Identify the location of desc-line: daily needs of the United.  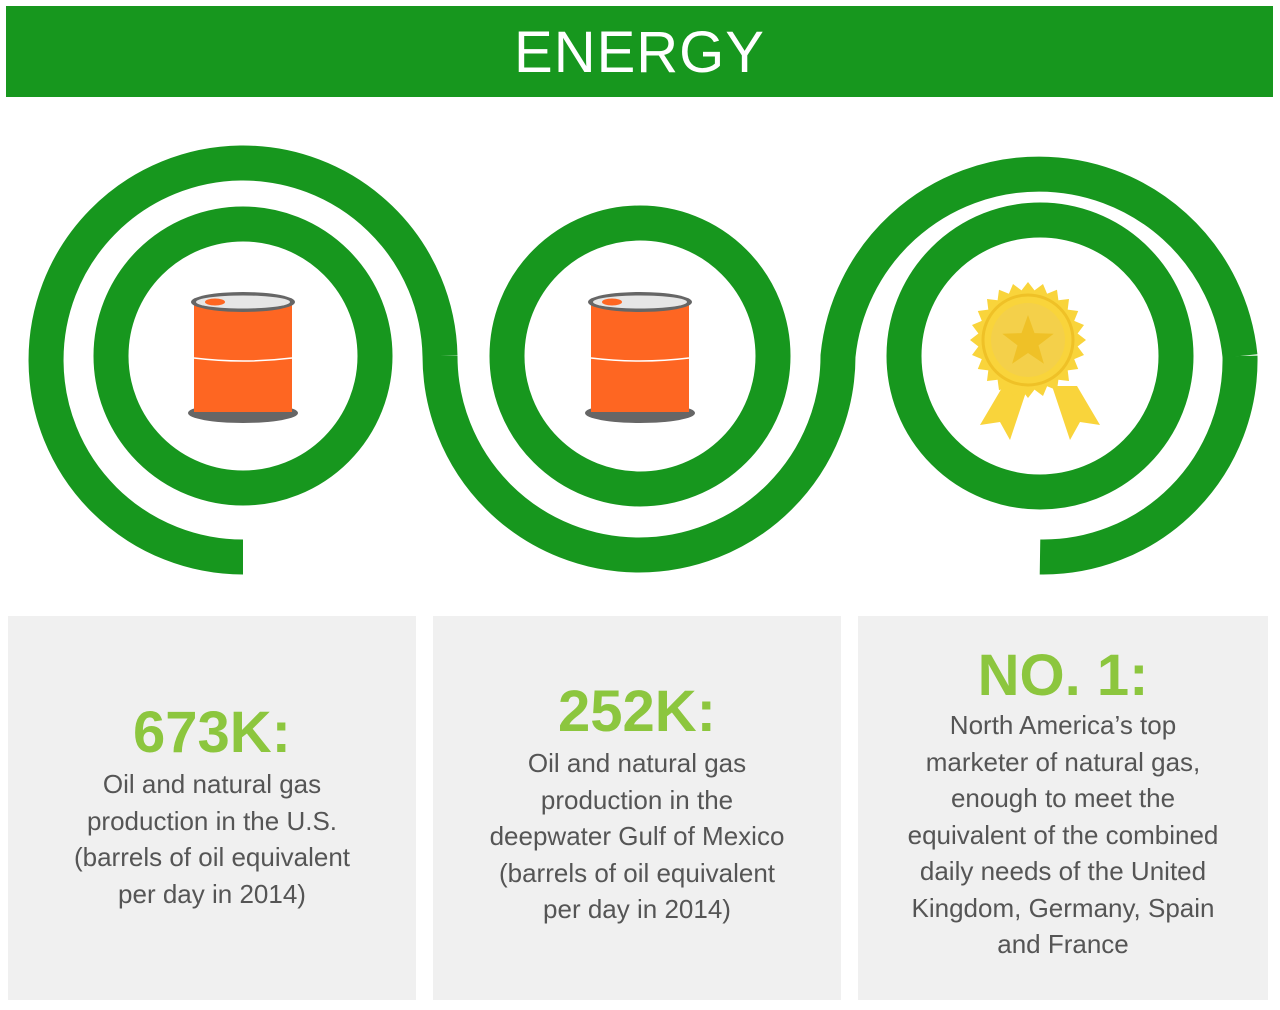
(1063, 871).